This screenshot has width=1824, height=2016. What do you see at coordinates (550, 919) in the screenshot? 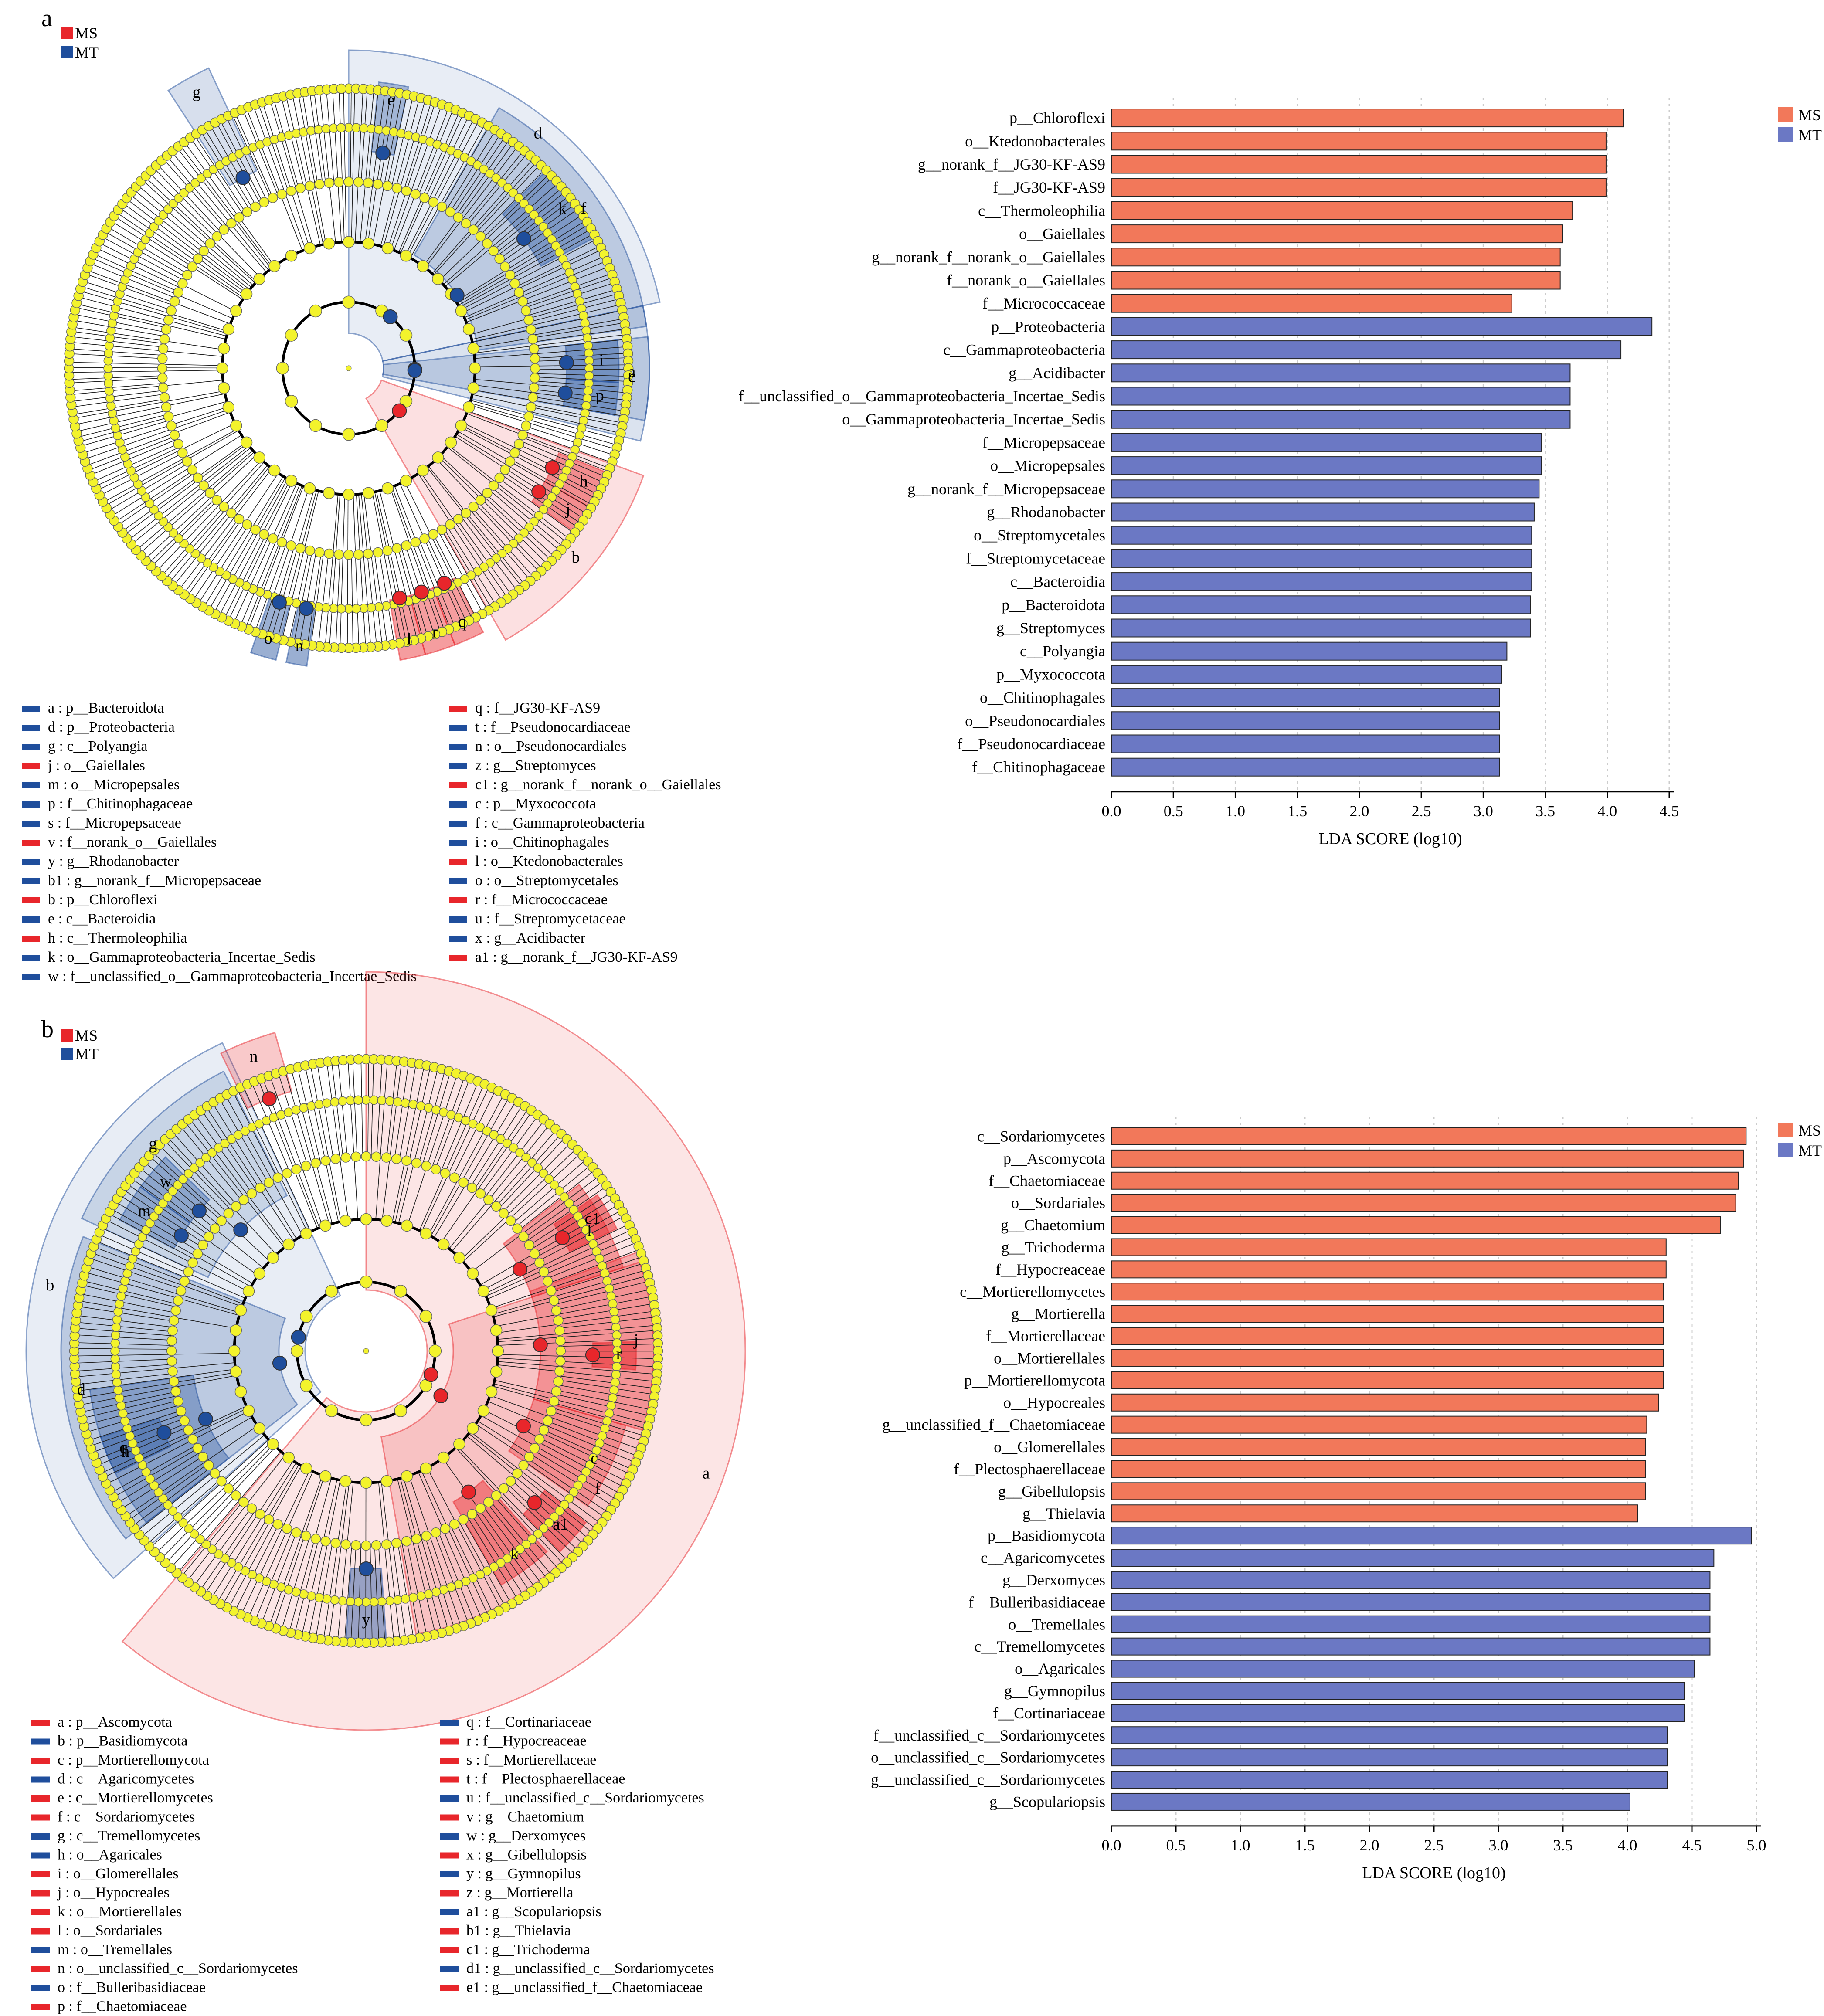
I see `key-entry: u : f__Streptomycetaceae` at bounding box center [550, 919].